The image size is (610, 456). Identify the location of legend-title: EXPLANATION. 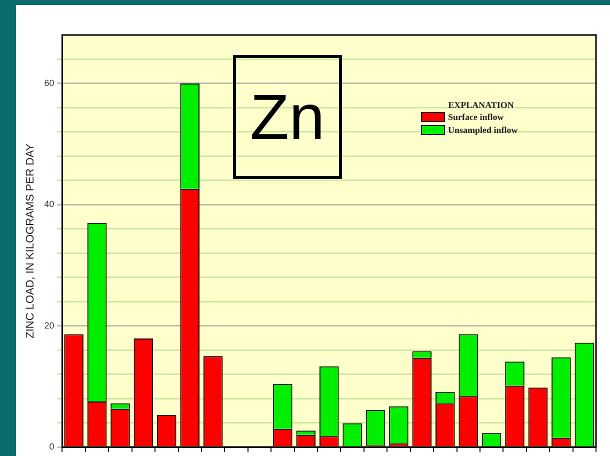
(481, 105).